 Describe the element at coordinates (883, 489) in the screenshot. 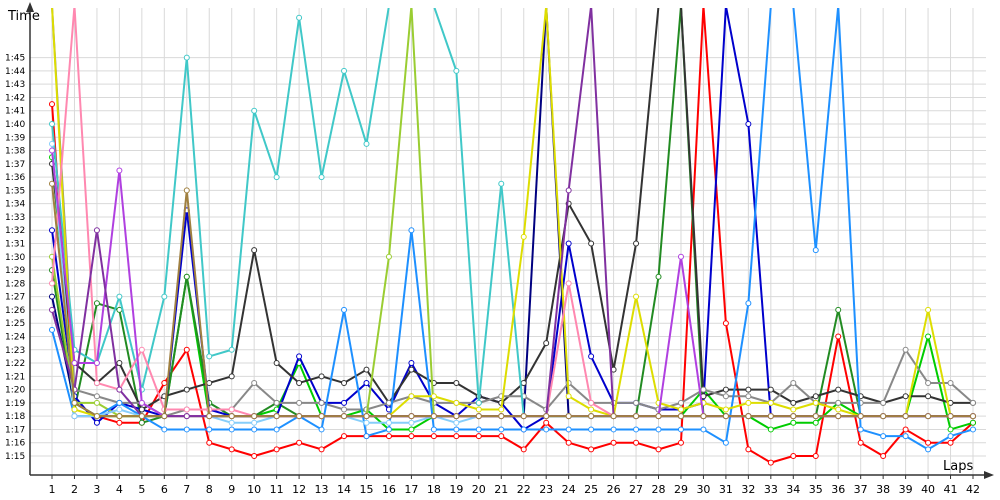

I see `x-tick-label: 38` at that location.